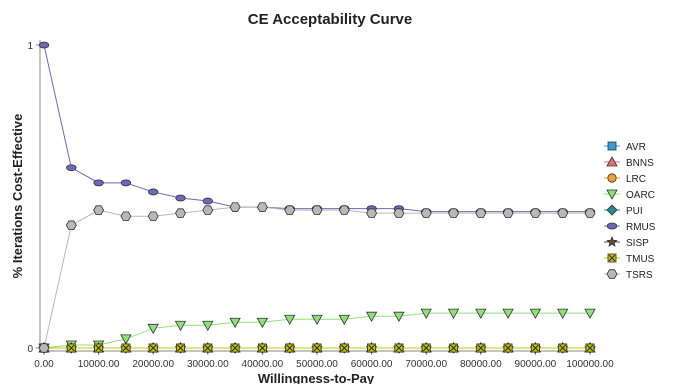 This screenshot has width=673, height=389. Describe the element at coordinates (30, 349) in the screenshot. I see `y-tick-label: 0` at that location.